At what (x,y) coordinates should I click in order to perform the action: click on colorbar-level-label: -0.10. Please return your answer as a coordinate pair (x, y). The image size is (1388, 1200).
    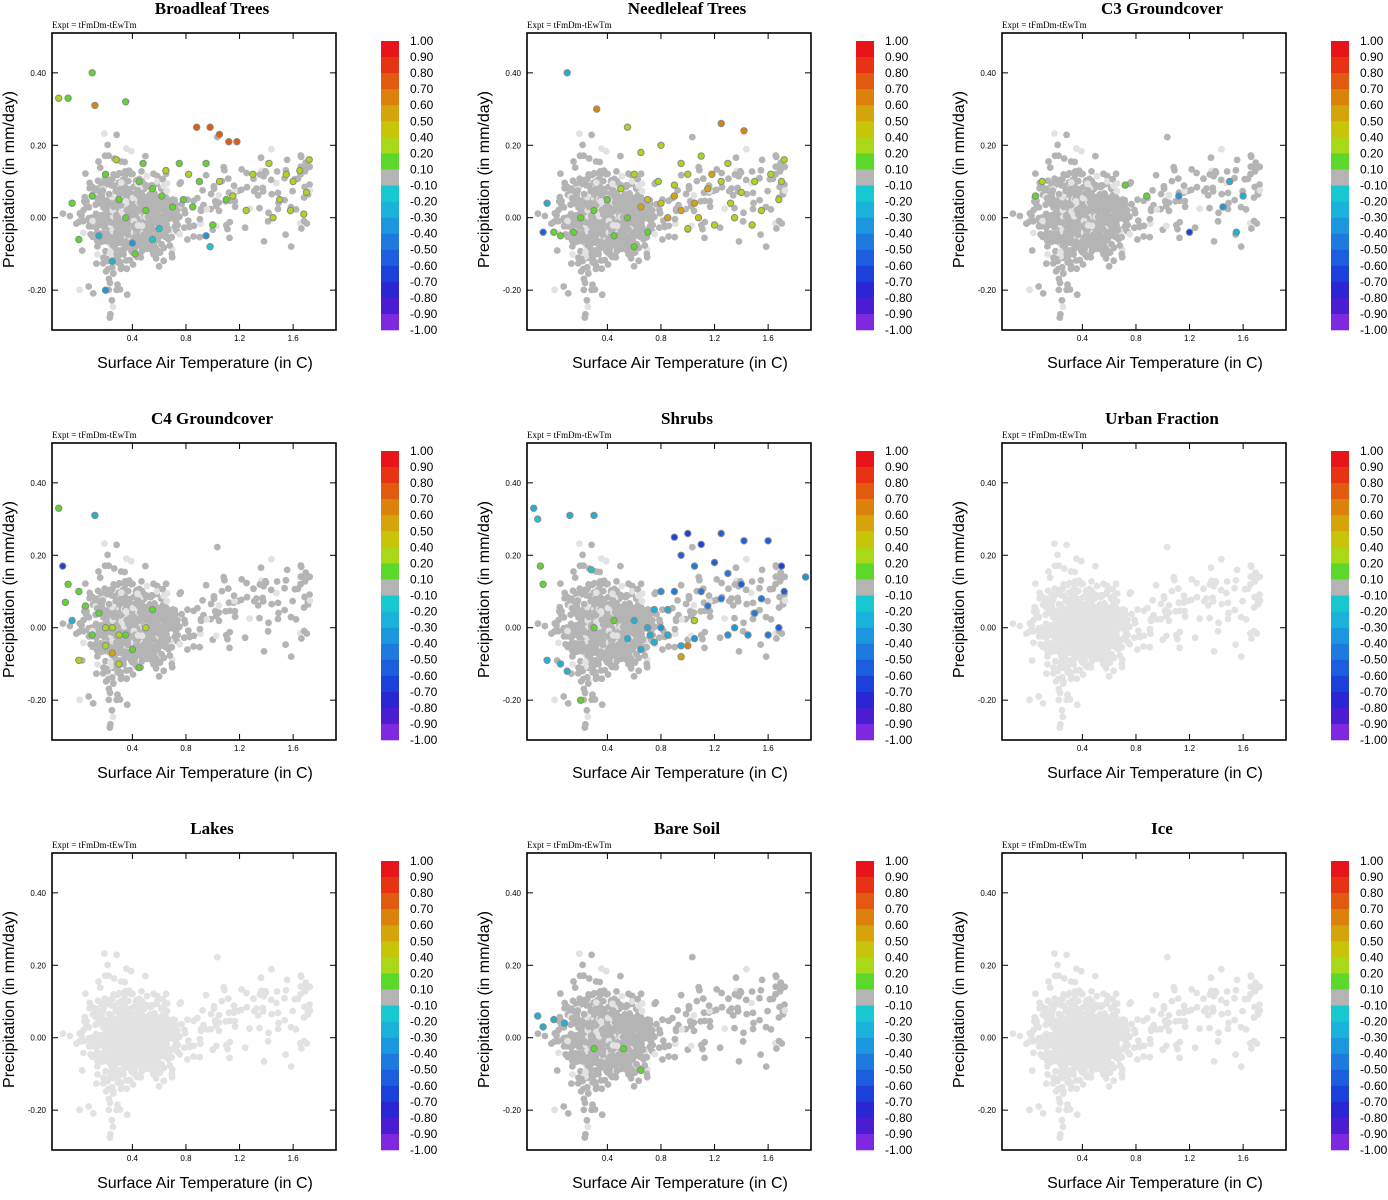
    Looking at the image, I should click on (424, 596).